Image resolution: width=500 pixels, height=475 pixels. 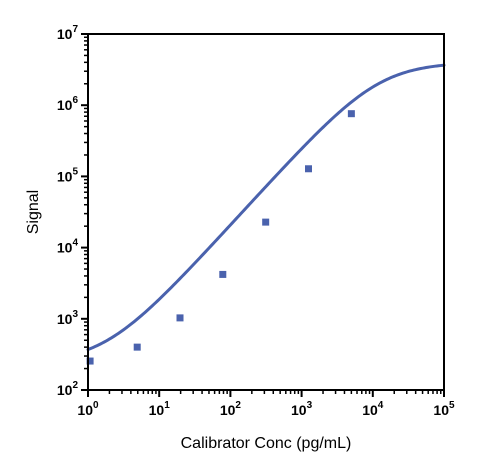 What do you see at coordinates (68, 318) in the screenshot?
I see `y-tick-label: 10³` at bounding box center [68, 318].